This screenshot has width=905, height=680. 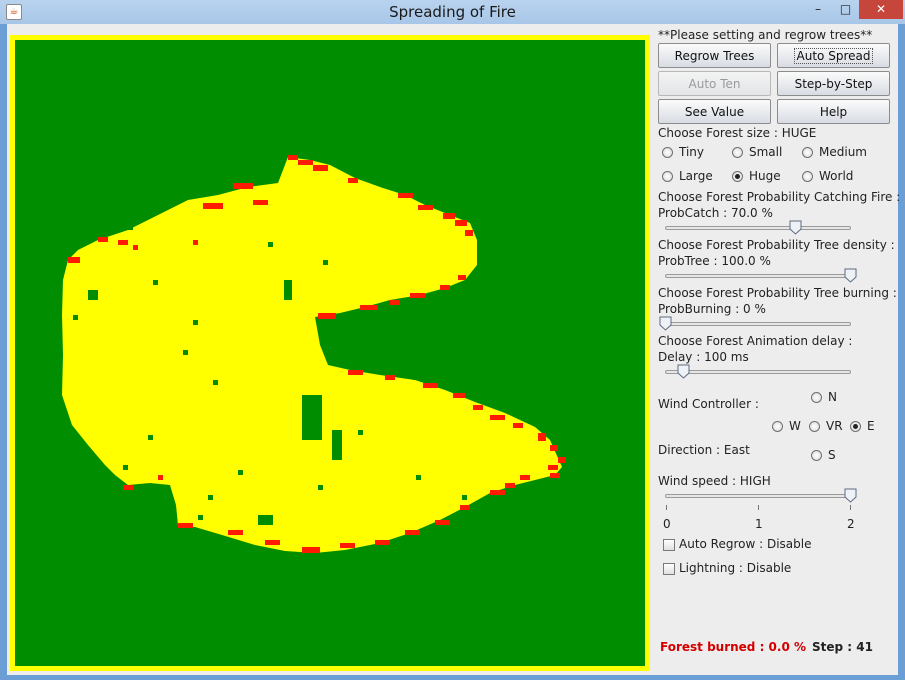 What do you see at coordinates (708, 404) in the screenshot?
I see `wind-controller-label: Wind Controller :` at bounding box center [708, 404].